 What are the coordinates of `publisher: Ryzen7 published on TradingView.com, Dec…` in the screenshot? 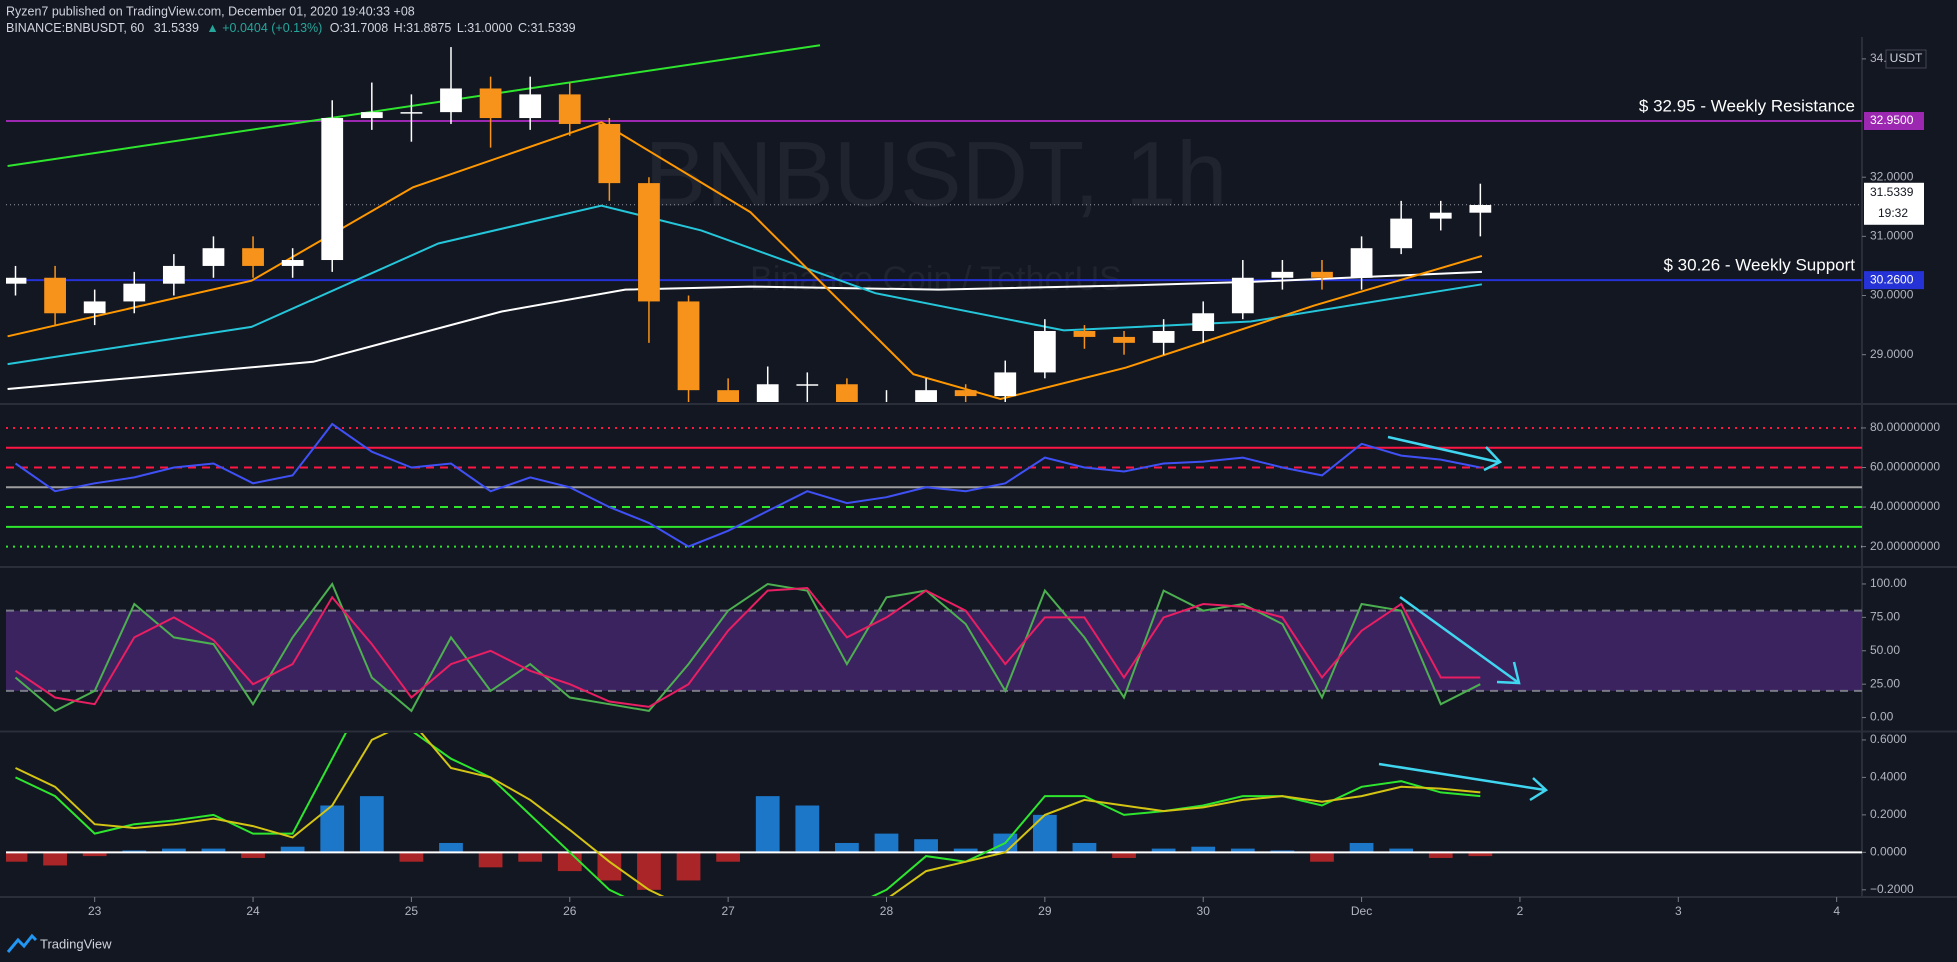 It's located at (210, 11).